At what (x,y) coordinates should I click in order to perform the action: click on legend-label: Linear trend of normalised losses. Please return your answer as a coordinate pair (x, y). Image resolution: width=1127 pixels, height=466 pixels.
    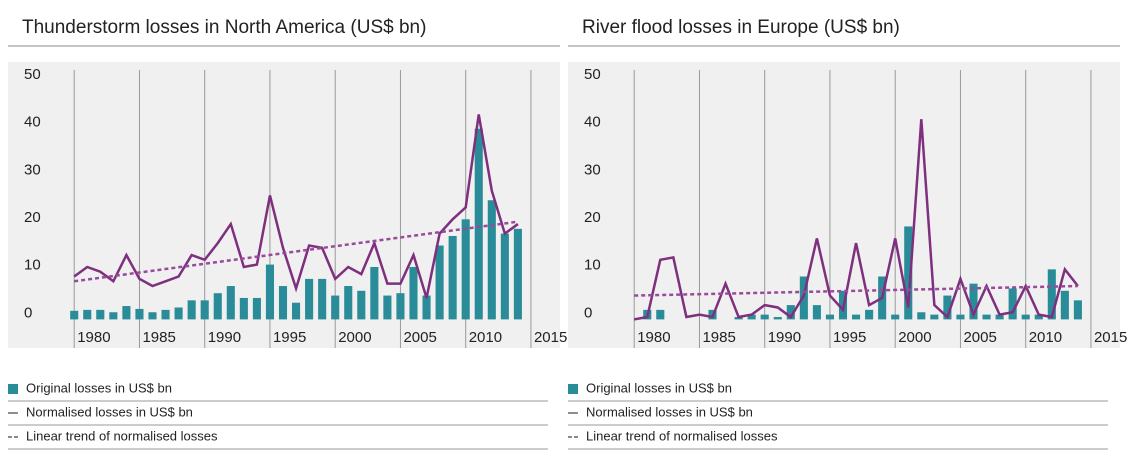
    Looking at the image, I should click on (122, 435).